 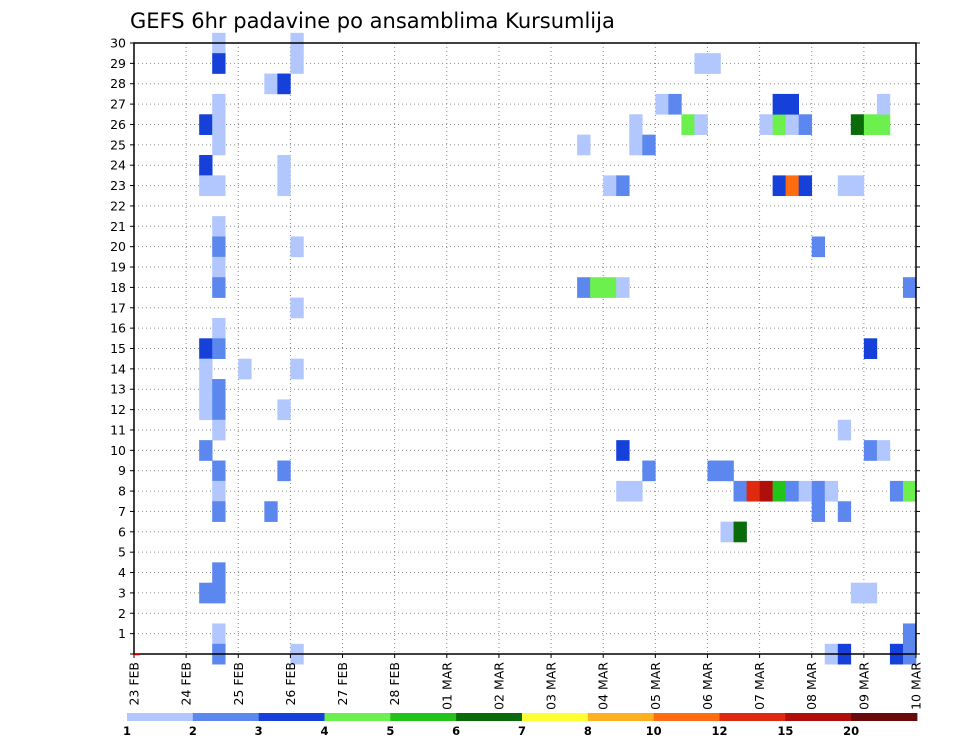 What do you see at coordinates (118, 226) in the screenshot?
I see `y-tick-label: 21` at bounding box center [118, 226].